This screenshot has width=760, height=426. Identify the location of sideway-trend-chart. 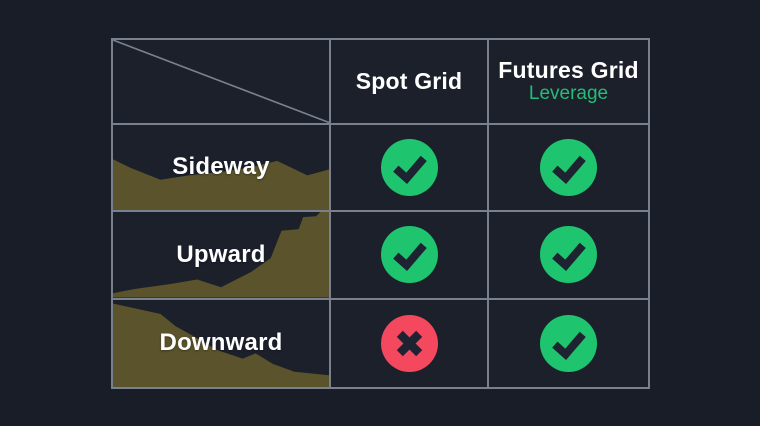
(221, 184).